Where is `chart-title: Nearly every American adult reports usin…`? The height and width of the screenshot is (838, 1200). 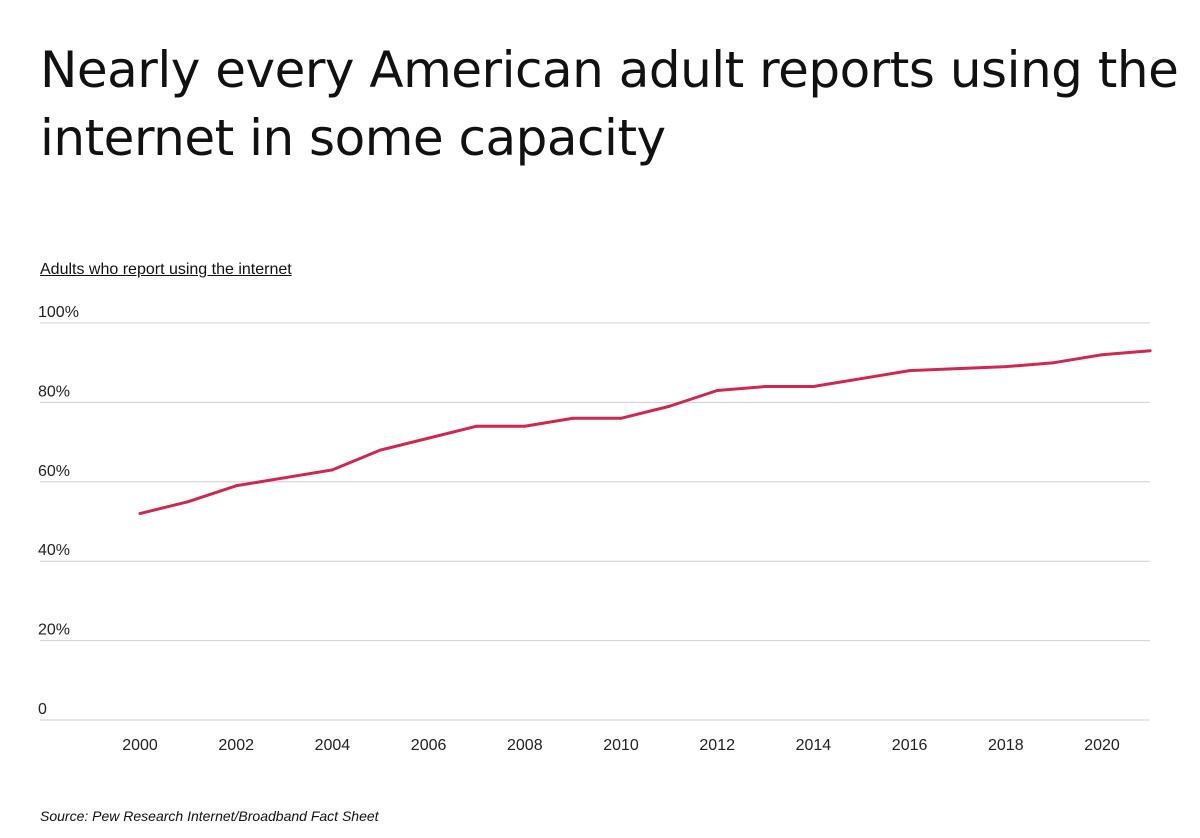 chart-title: Nearly every American adult reports usin… is located at coordinates (609, 104).